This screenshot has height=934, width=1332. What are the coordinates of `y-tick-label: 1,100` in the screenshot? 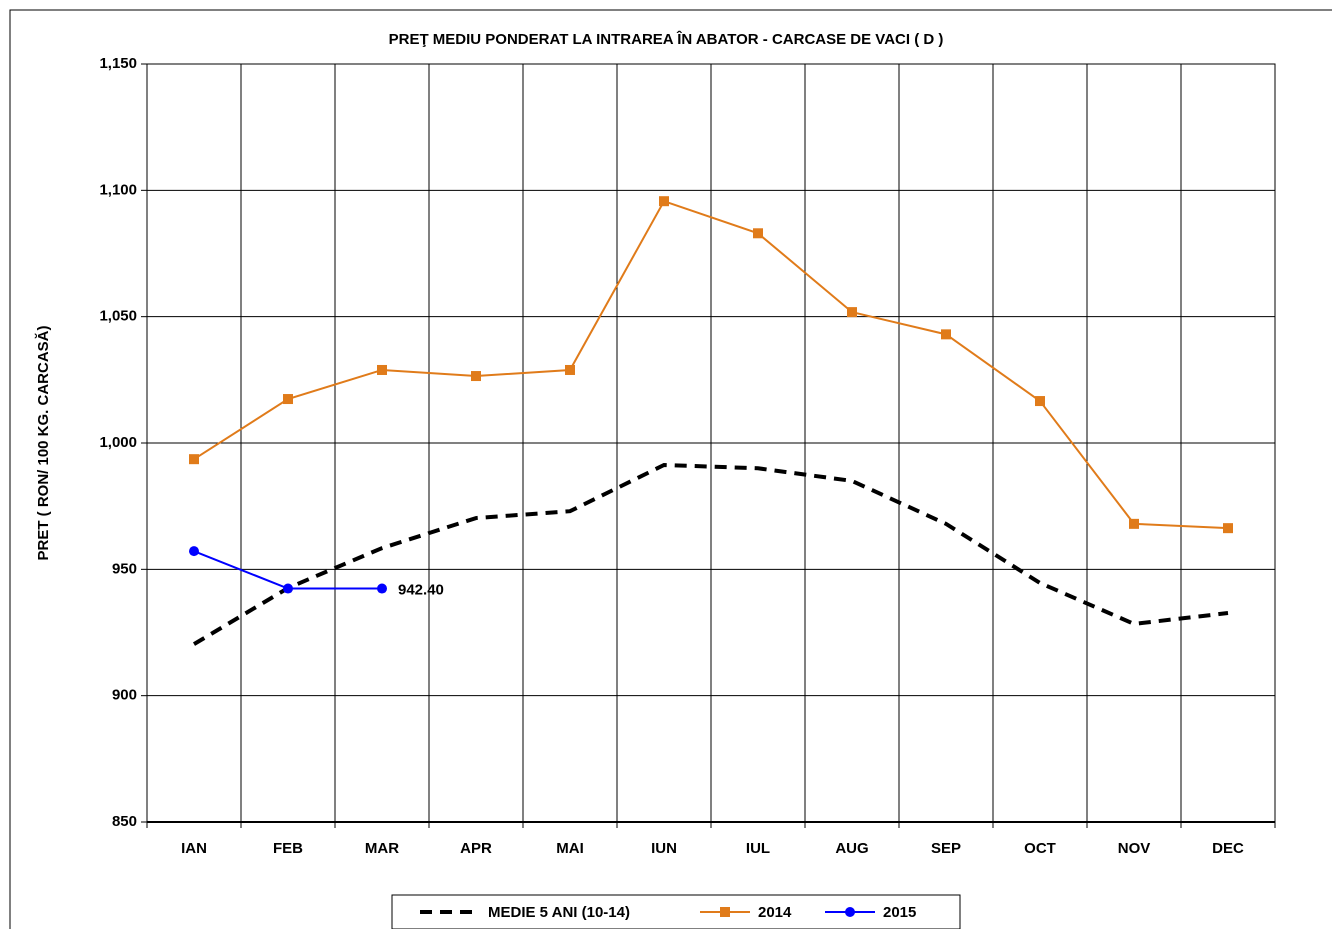 It's located at (118, 189).